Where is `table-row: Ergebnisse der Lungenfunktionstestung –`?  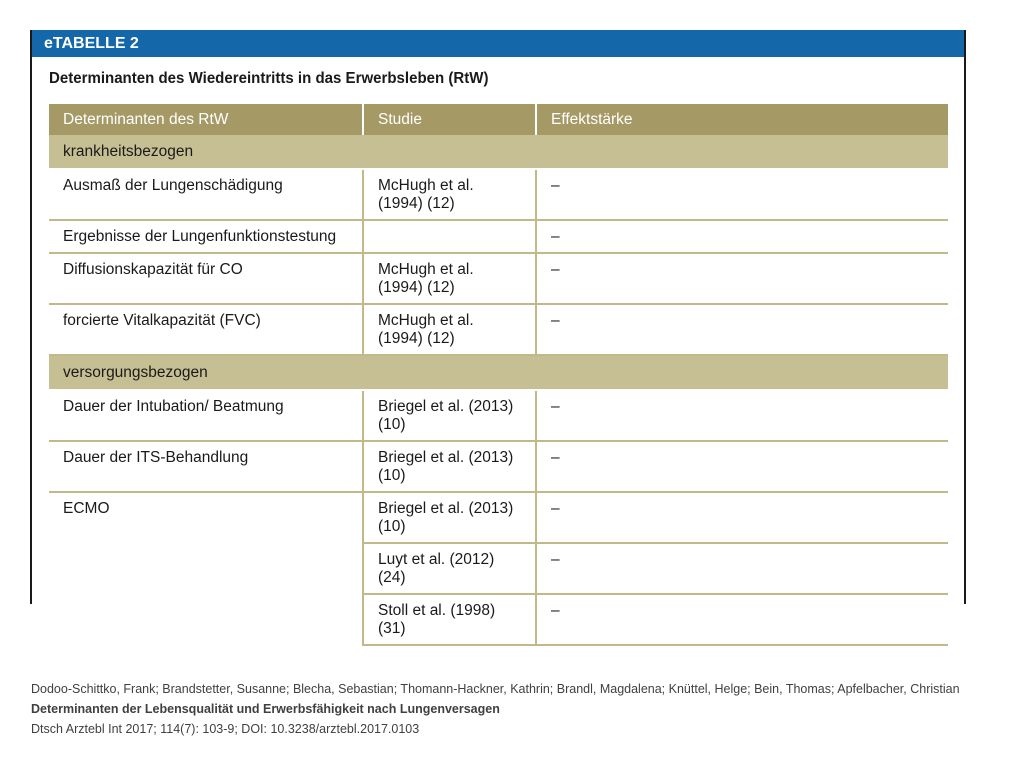 table-row: Ergebnisse der Lungenfunktionstestung – is located at coordinates (498, 237).